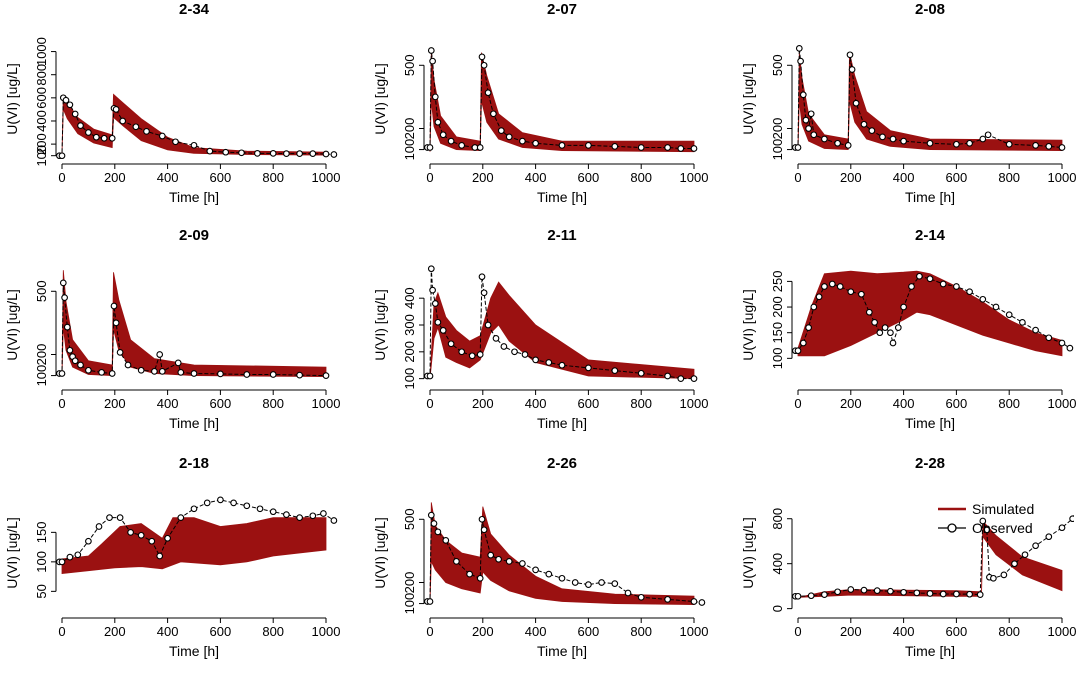 The image size is (1084, 679). Describe the element at coordinates (777, 333) in the screenshot. I see `y-tick-label: 150` at that location.